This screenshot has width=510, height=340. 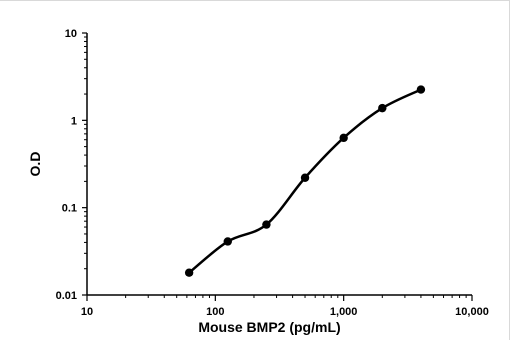 I want to click on x-axis-title: Mouse BMP2 (pg/mL), so click(x=269, y=327).